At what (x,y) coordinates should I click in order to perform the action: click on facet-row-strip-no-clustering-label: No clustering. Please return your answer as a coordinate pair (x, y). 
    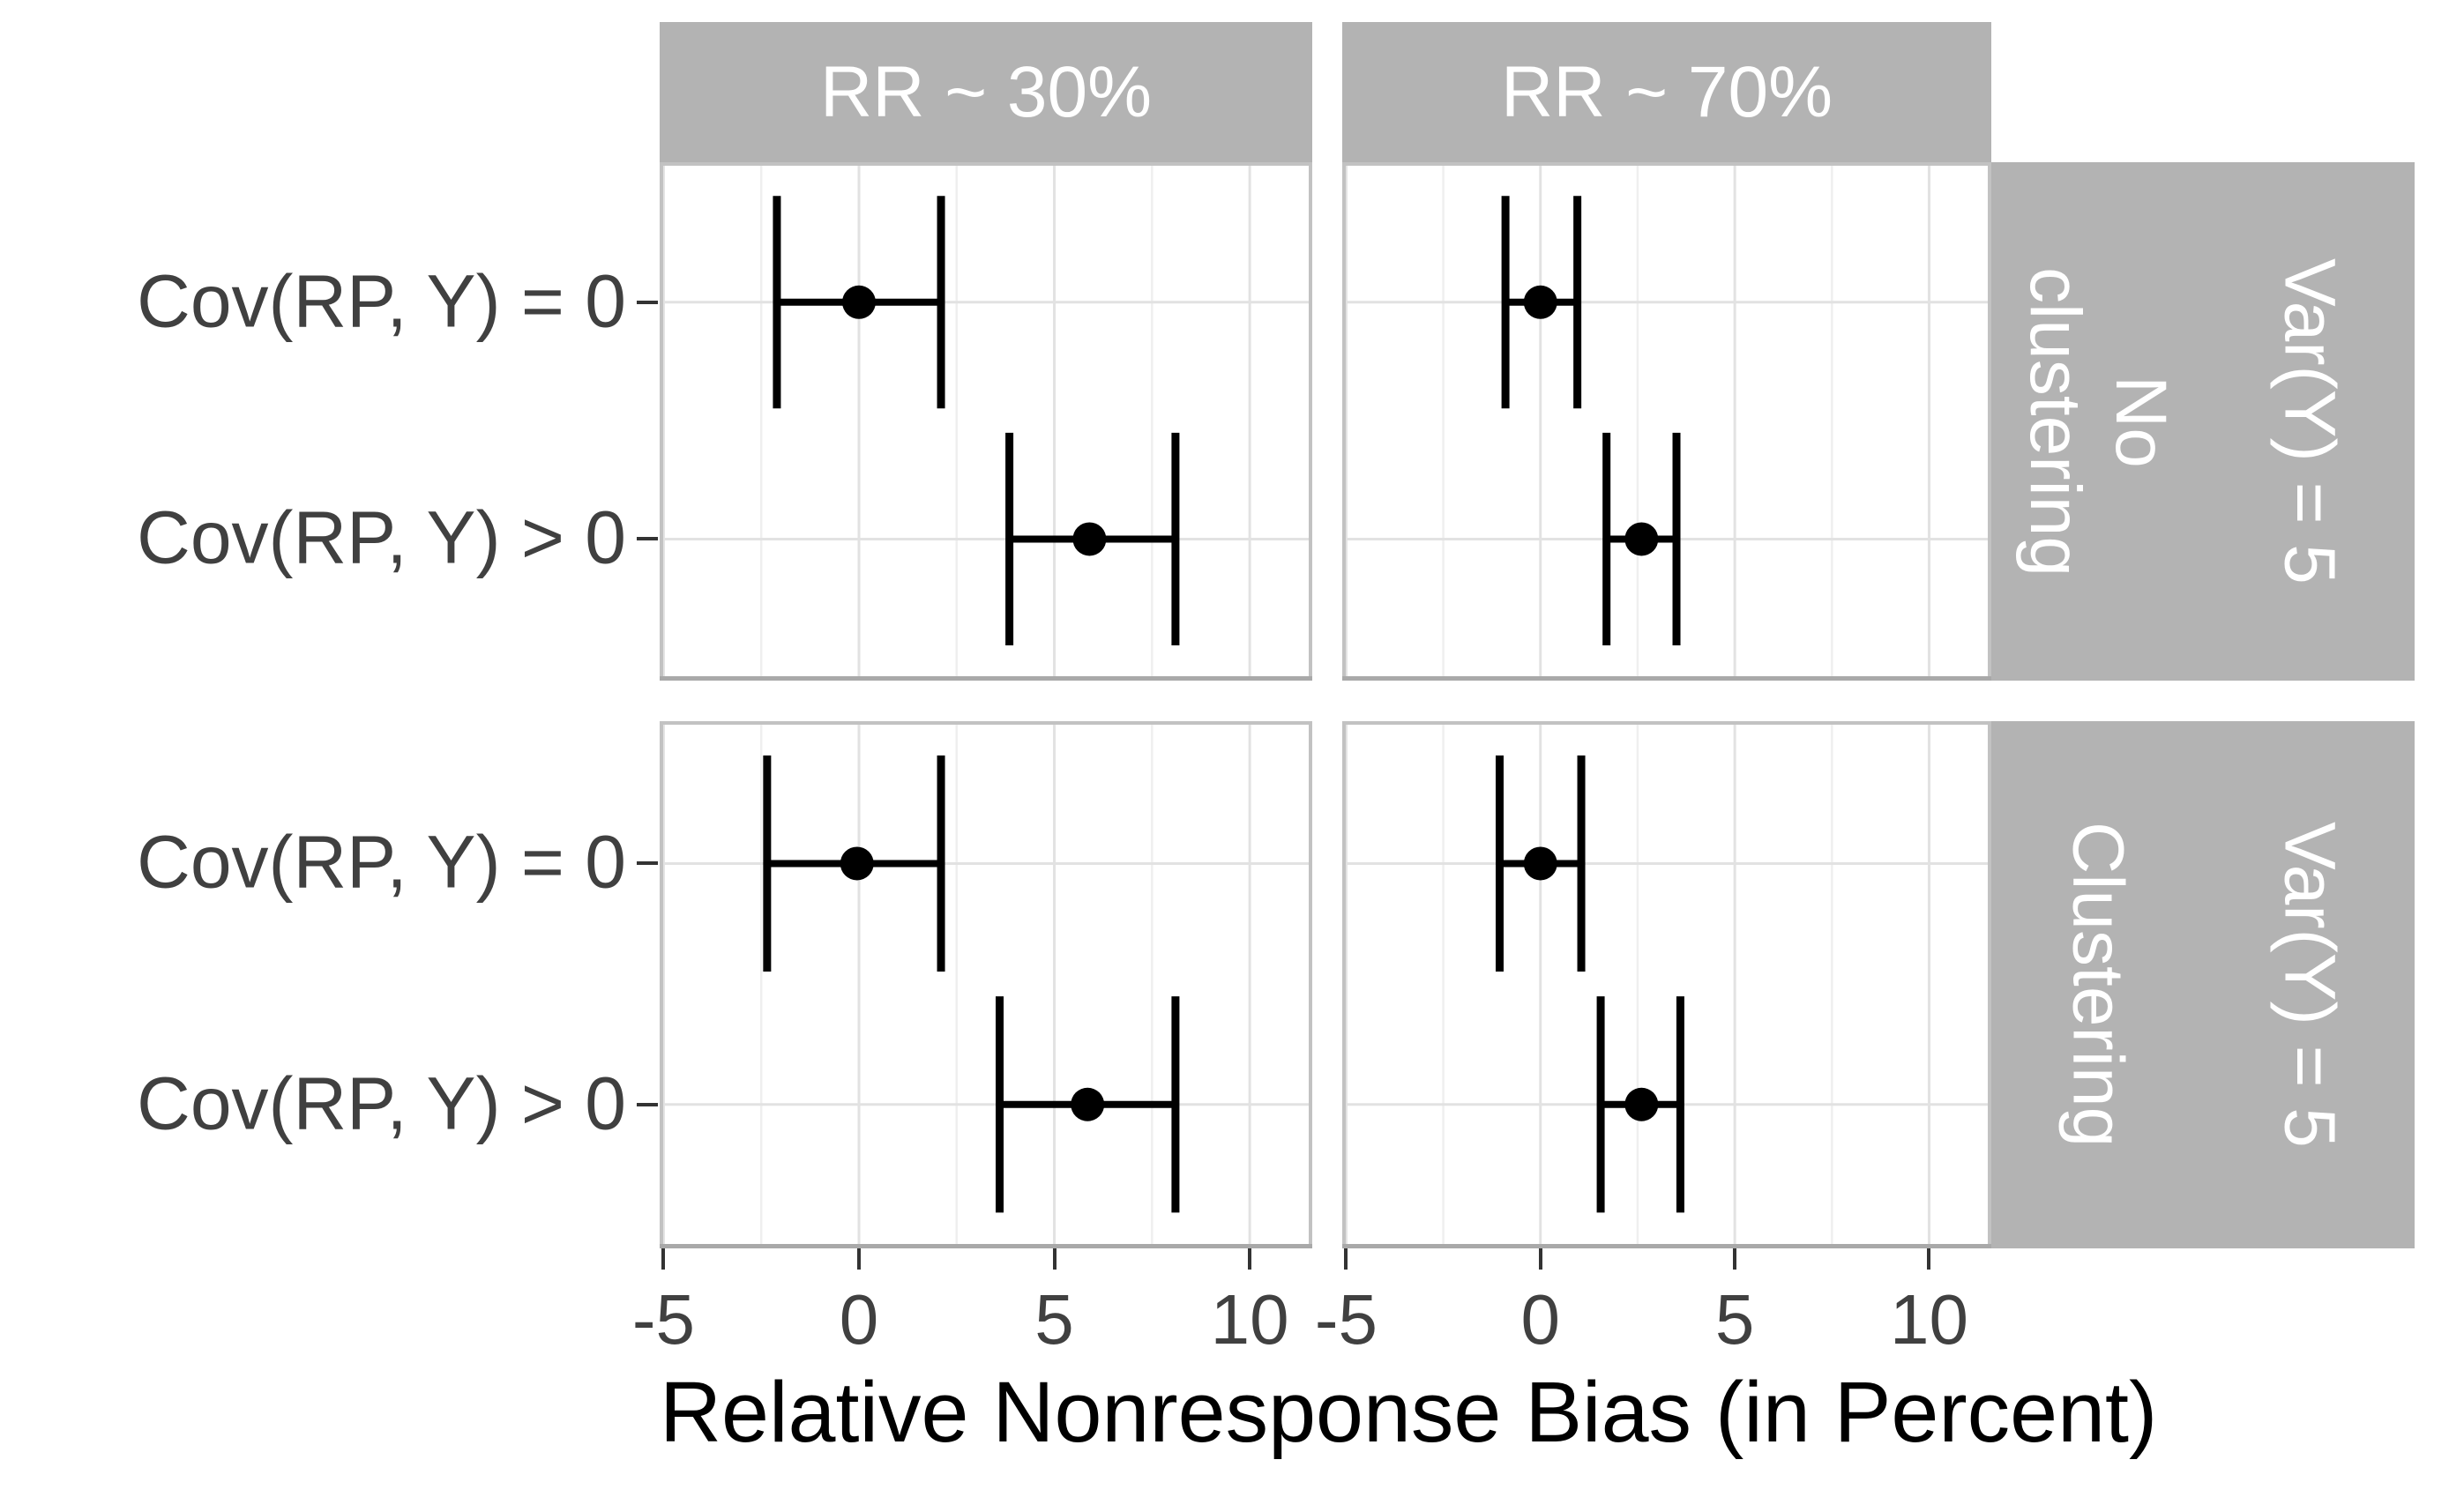
    Looking at the image, I should click on (2098, 421).